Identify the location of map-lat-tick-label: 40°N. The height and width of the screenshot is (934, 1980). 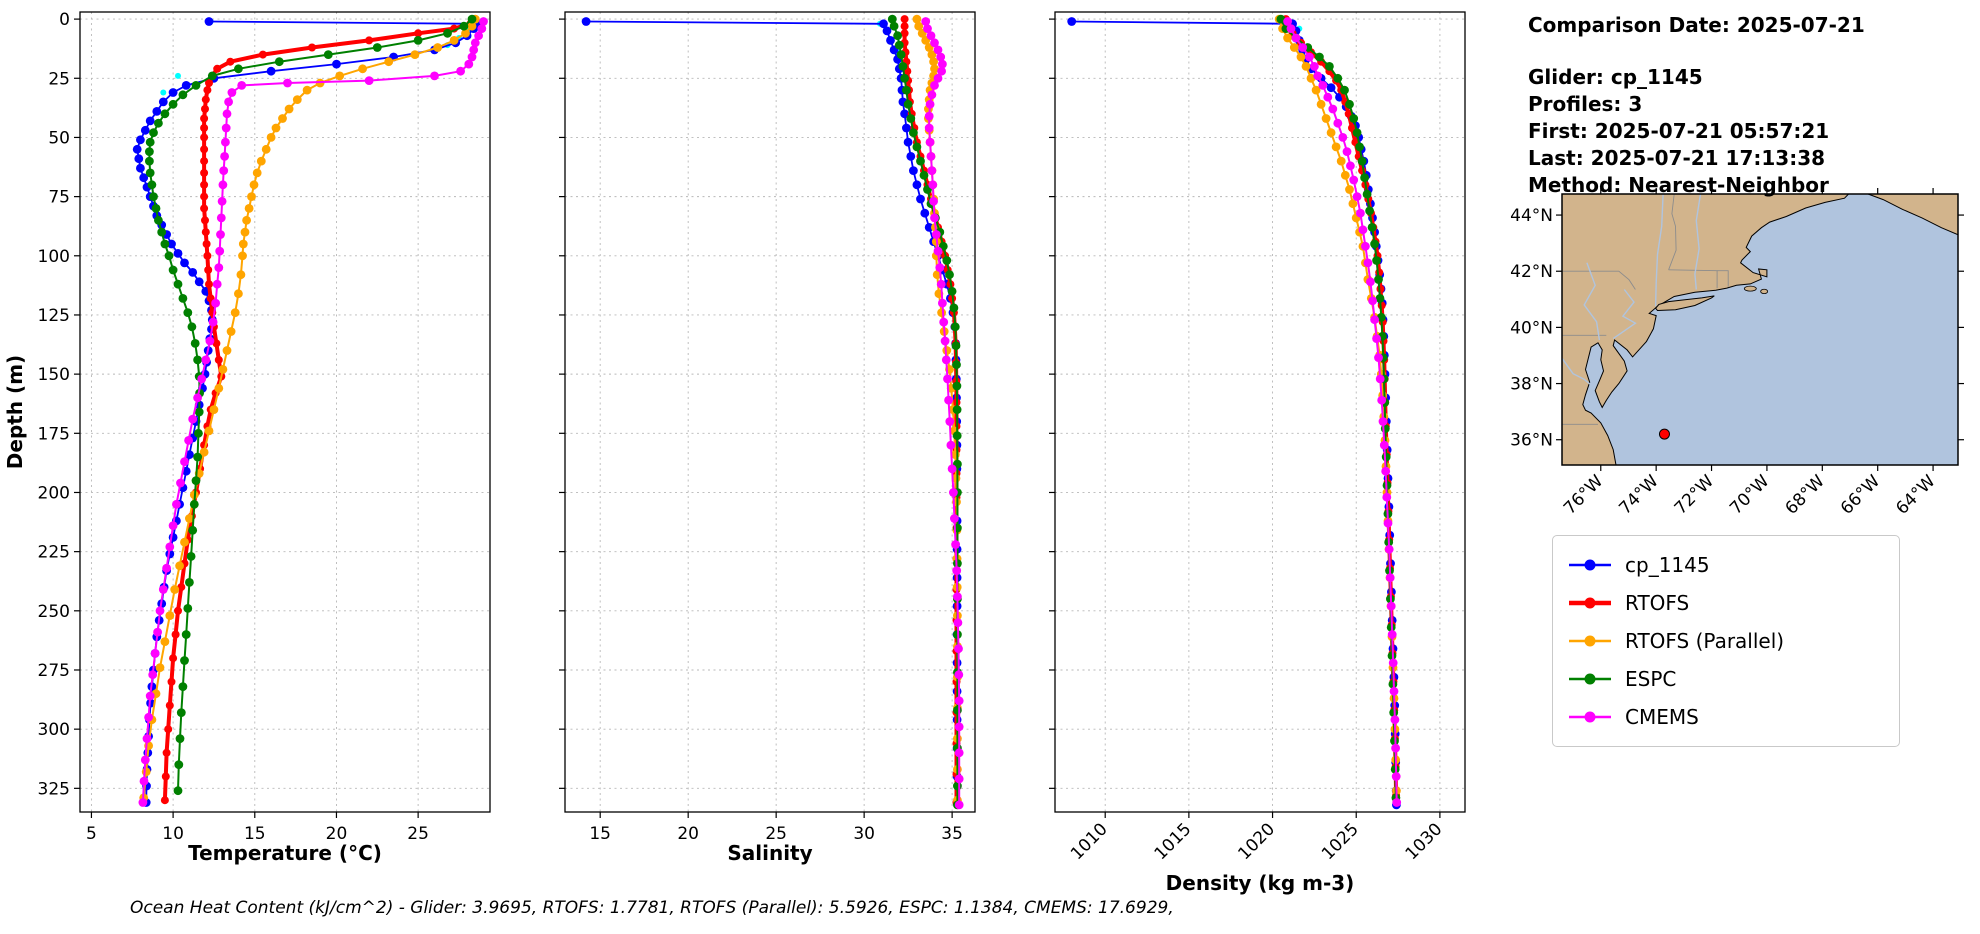
(1531, 328).